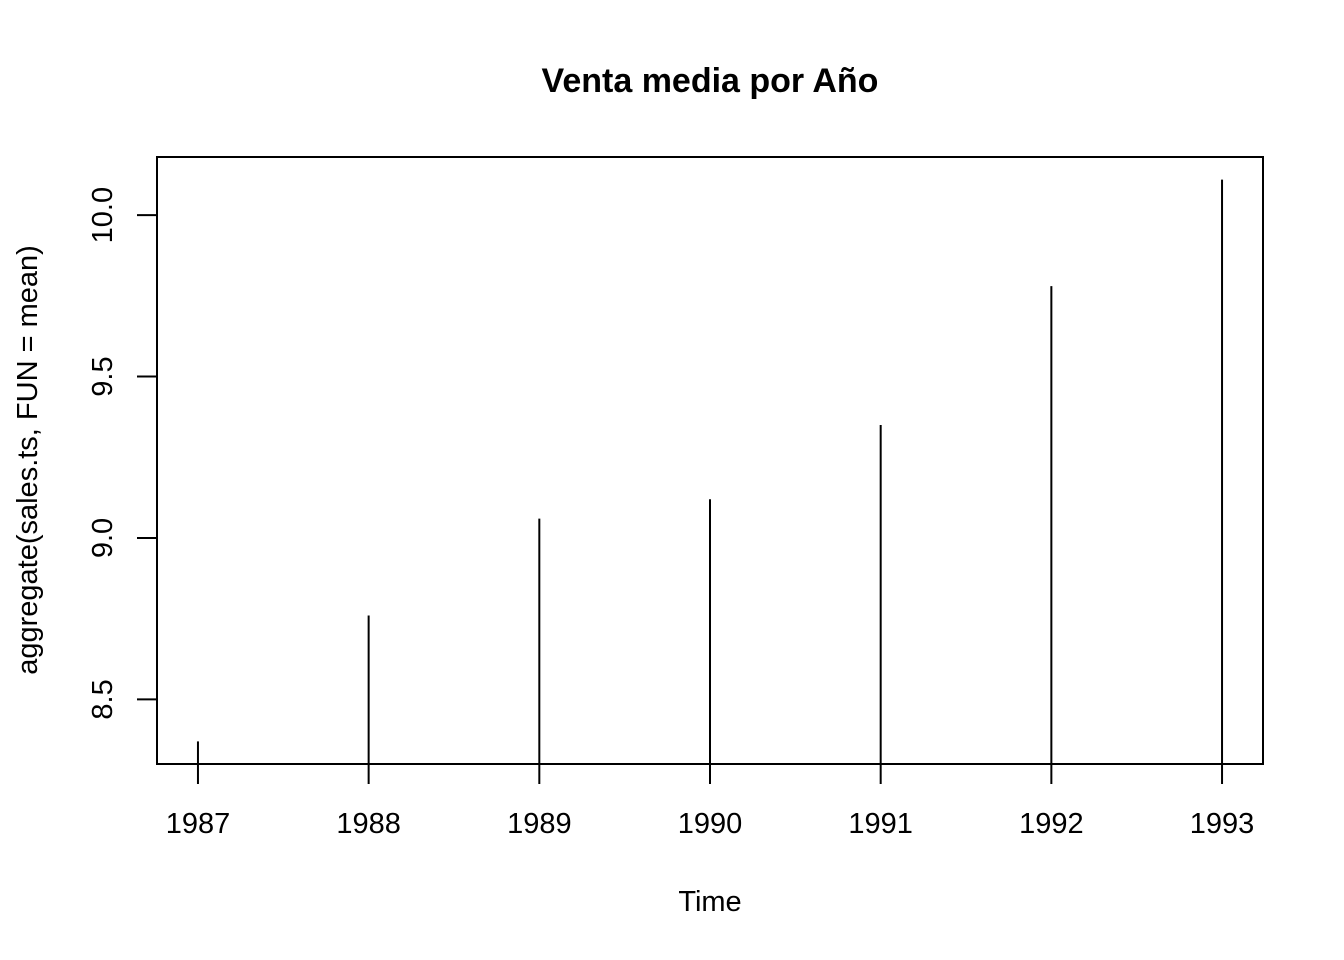 The height and width of the screenshot is (960, 1344). I want to click on x-tick-label: 1989, so click(539, 824).